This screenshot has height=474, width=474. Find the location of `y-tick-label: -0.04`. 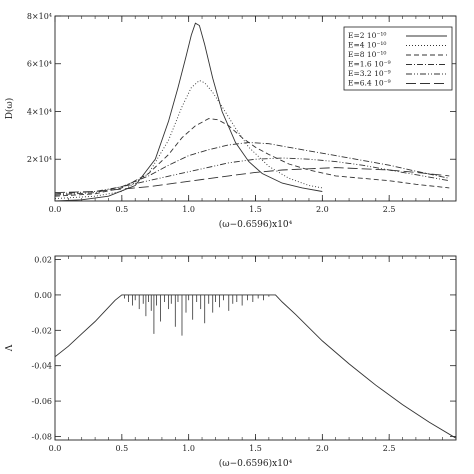

y-tick-label: -0.04 is located at coordinates (41, 366).